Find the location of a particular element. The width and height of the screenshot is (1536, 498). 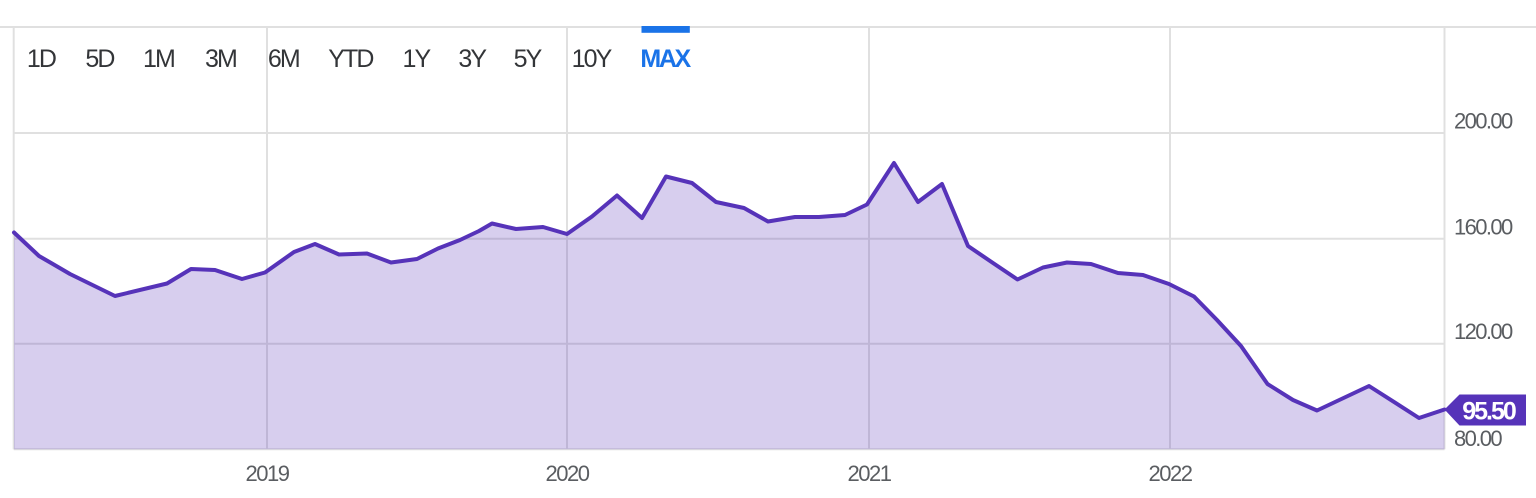

svg-text: 2020 is located at coordinates (568, 473).